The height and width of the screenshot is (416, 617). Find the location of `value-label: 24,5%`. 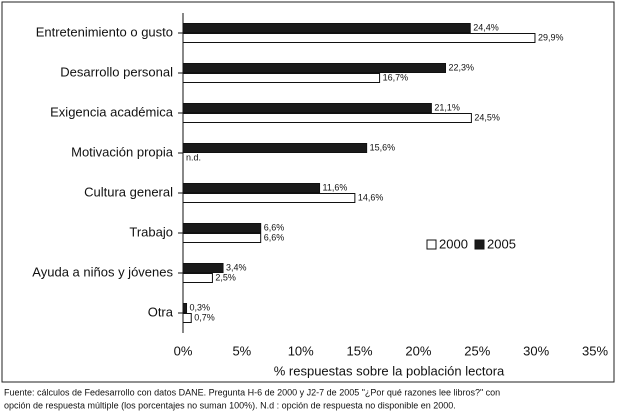

value-label: 24,5% is located at coordinates (487, 117).